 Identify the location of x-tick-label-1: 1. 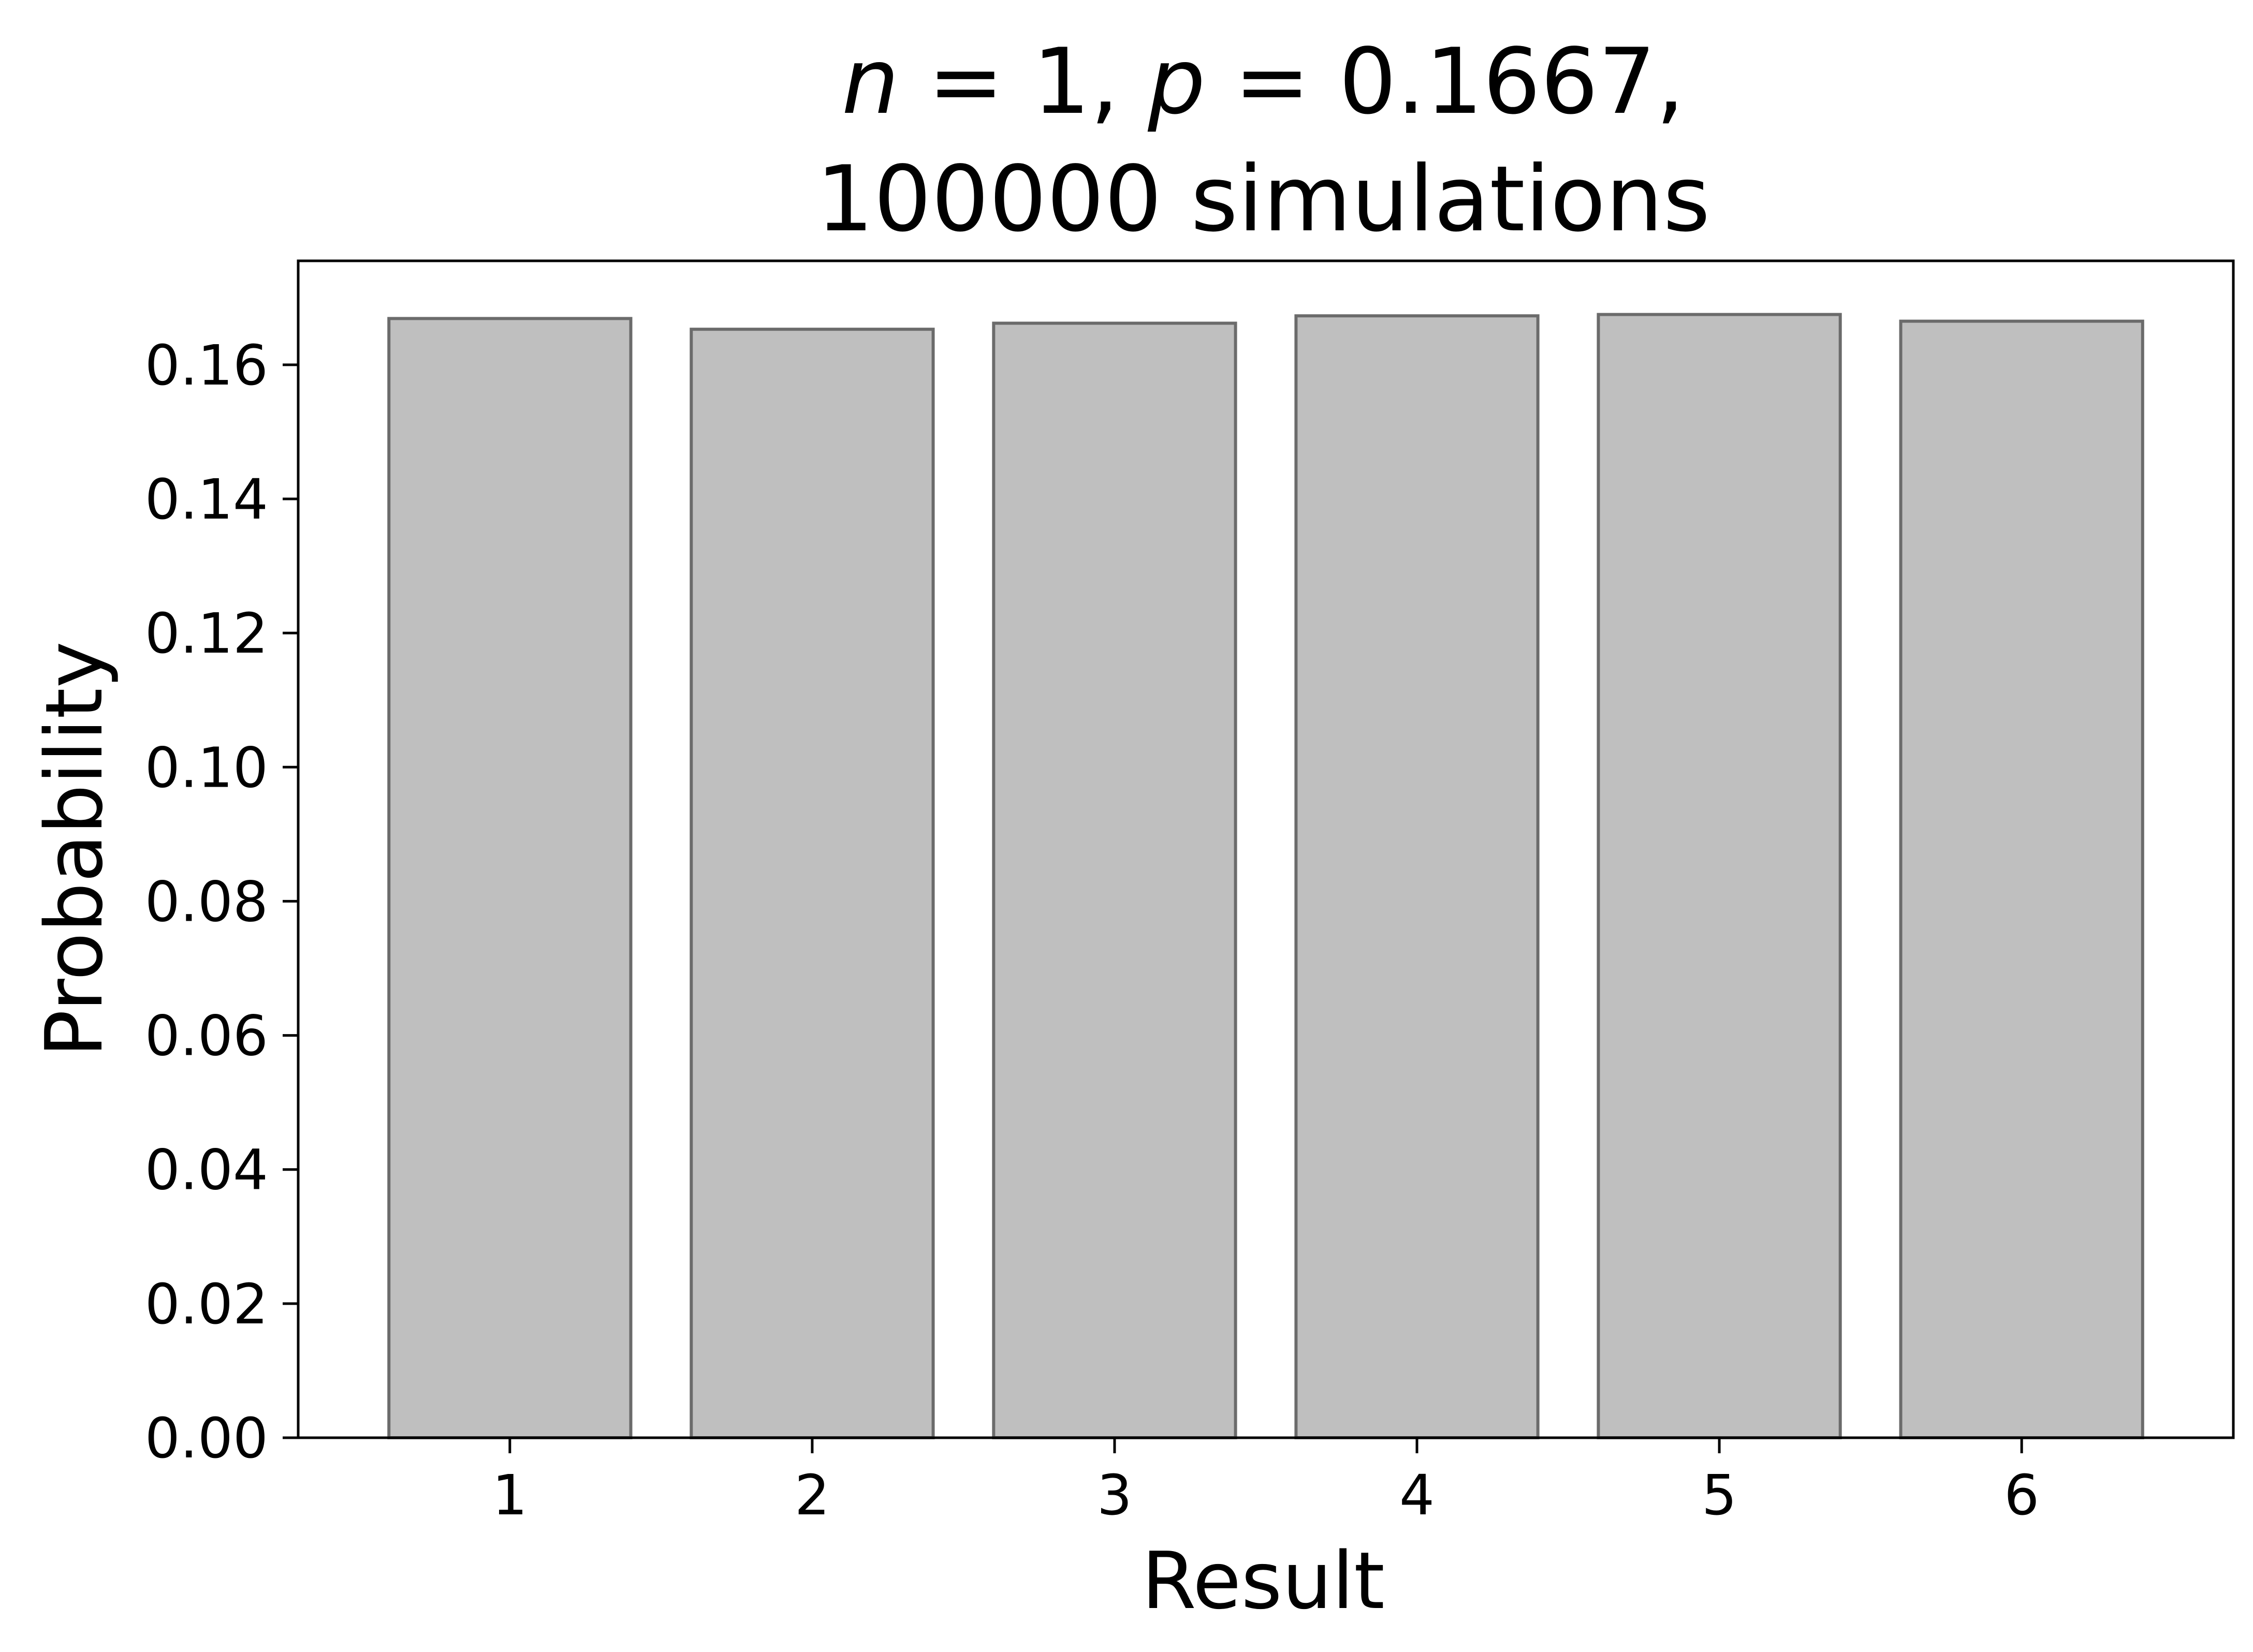
(510, 1496).